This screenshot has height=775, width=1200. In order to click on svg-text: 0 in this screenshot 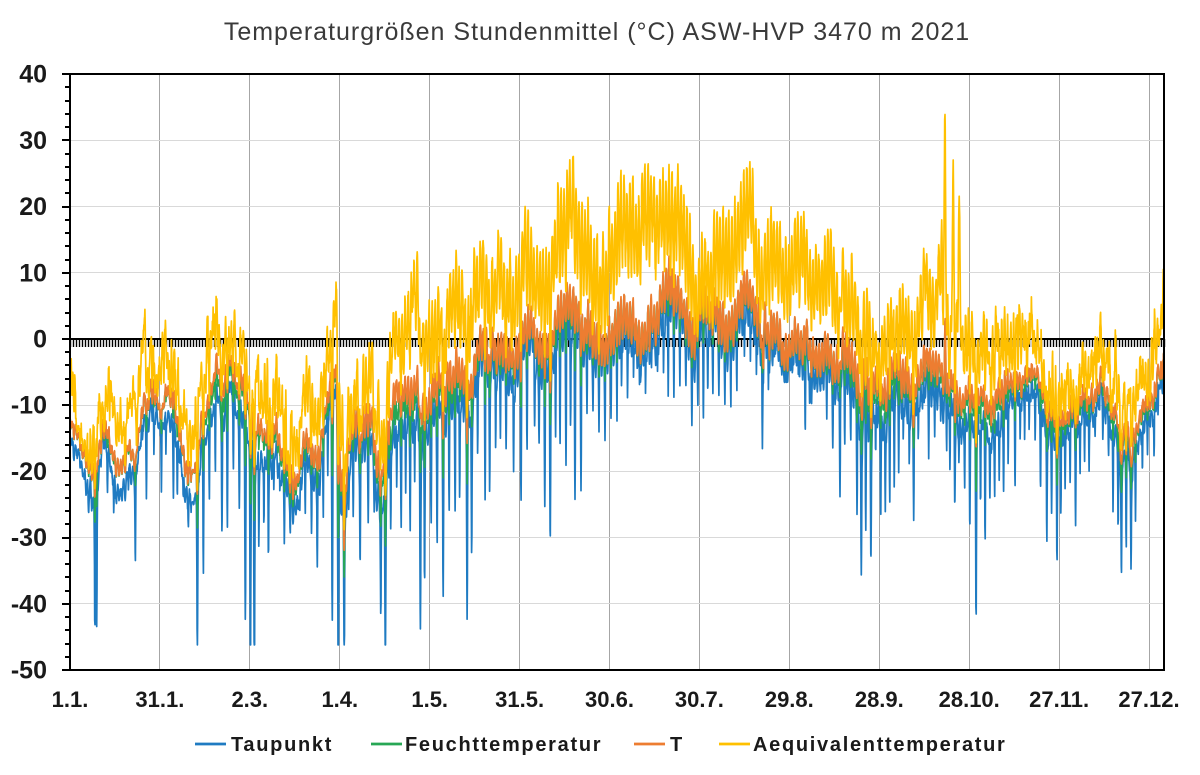, I will do `click(40, 340)`.